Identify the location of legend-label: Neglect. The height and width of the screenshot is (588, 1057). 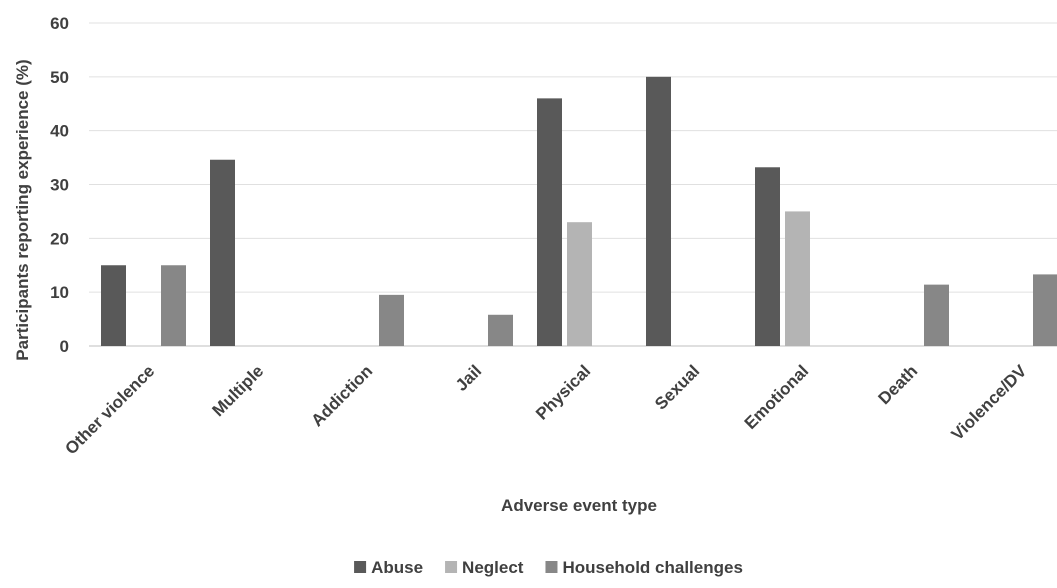
(493, 567).